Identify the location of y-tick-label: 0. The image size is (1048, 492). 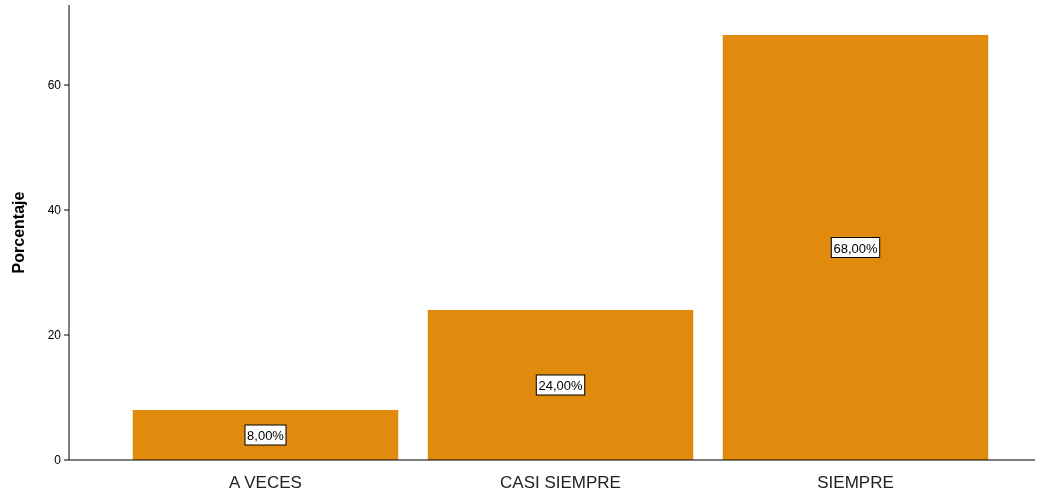
(58, 460).